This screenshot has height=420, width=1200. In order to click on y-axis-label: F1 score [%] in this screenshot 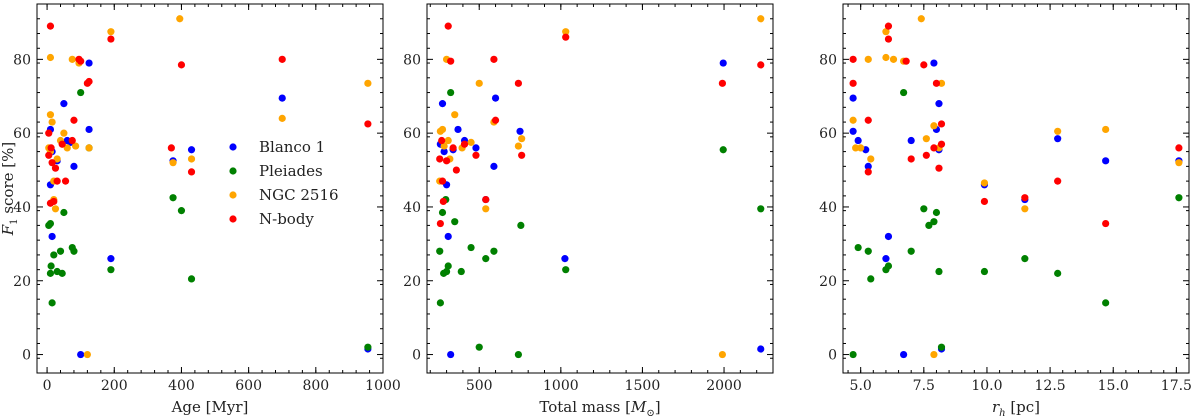, I will do `click(10, 189)`.